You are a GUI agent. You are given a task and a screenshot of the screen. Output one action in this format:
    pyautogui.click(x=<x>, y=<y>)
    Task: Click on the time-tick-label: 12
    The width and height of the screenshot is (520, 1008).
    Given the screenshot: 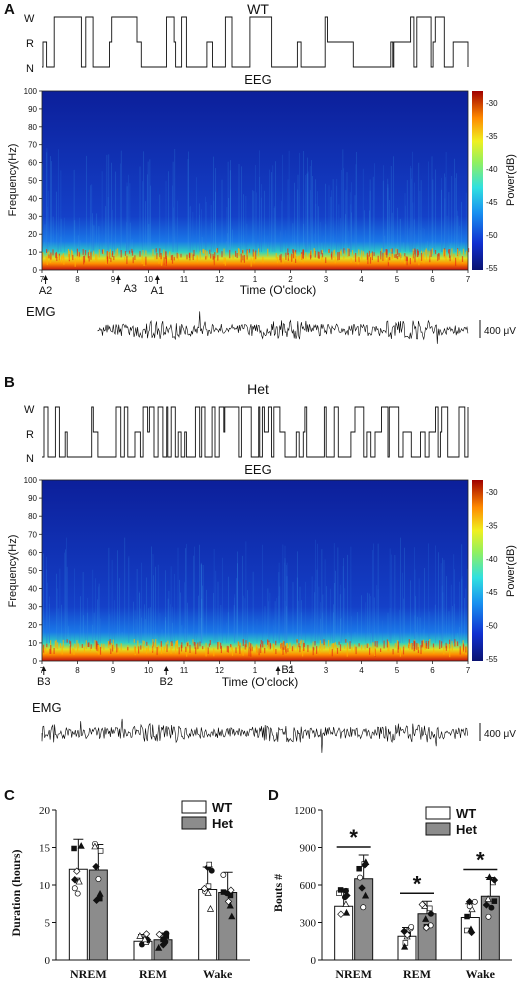 What is the action you would take?
    pyautogui.click(x=219, y=670)
    